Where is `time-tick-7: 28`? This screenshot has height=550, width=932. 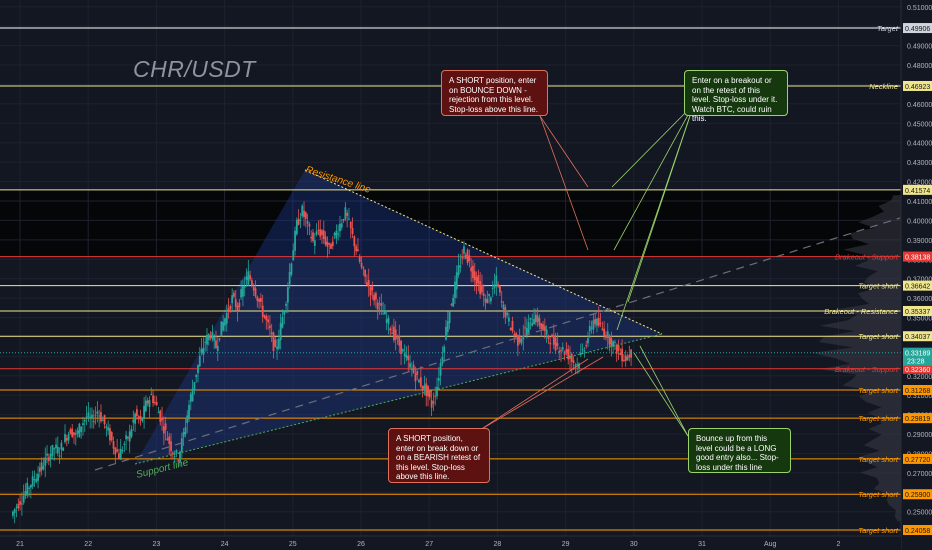
time-tick-7: 28 is located at coordinates (498, 544).